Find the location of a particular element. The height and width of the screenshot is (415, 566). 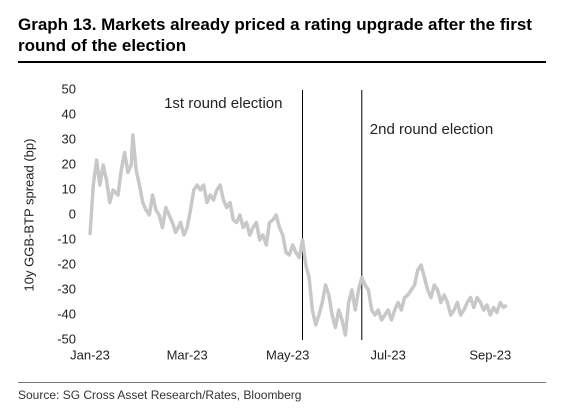

annotation: 2nd round election is located at coordinates (431, 129).